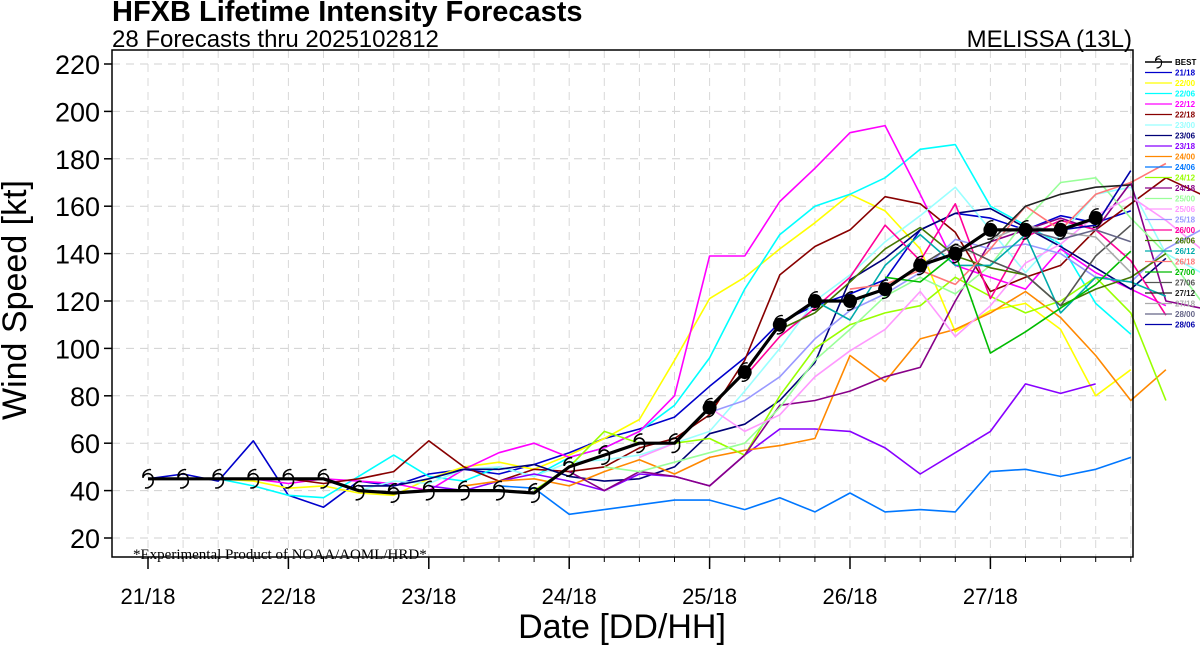  Describe the element at coordinates (1185, 115) in the screenshot. I see `legend-label: 22/18` at that location.